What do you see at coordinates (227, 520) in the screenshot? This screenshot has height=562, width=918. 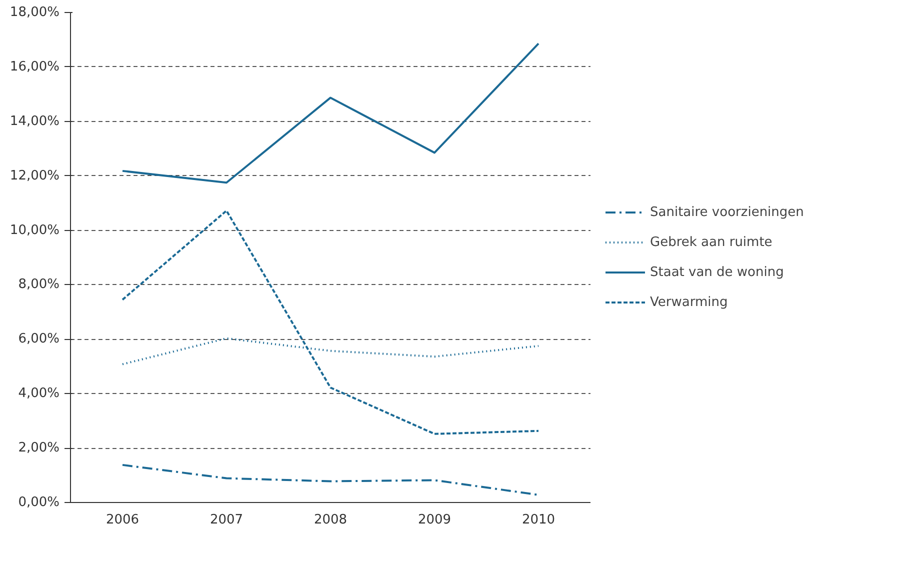 I see `x-tick-label: 2007` at bounding box center [227, 520].